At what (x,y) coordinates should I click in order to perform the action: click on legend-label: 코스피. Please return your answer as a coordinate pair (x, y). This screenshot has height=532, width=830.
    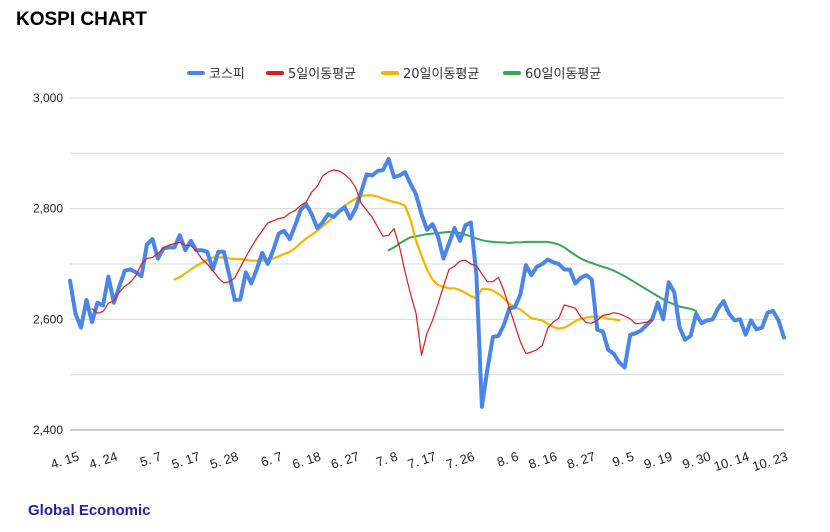
    Looking at the image, I should click on (227, 74).